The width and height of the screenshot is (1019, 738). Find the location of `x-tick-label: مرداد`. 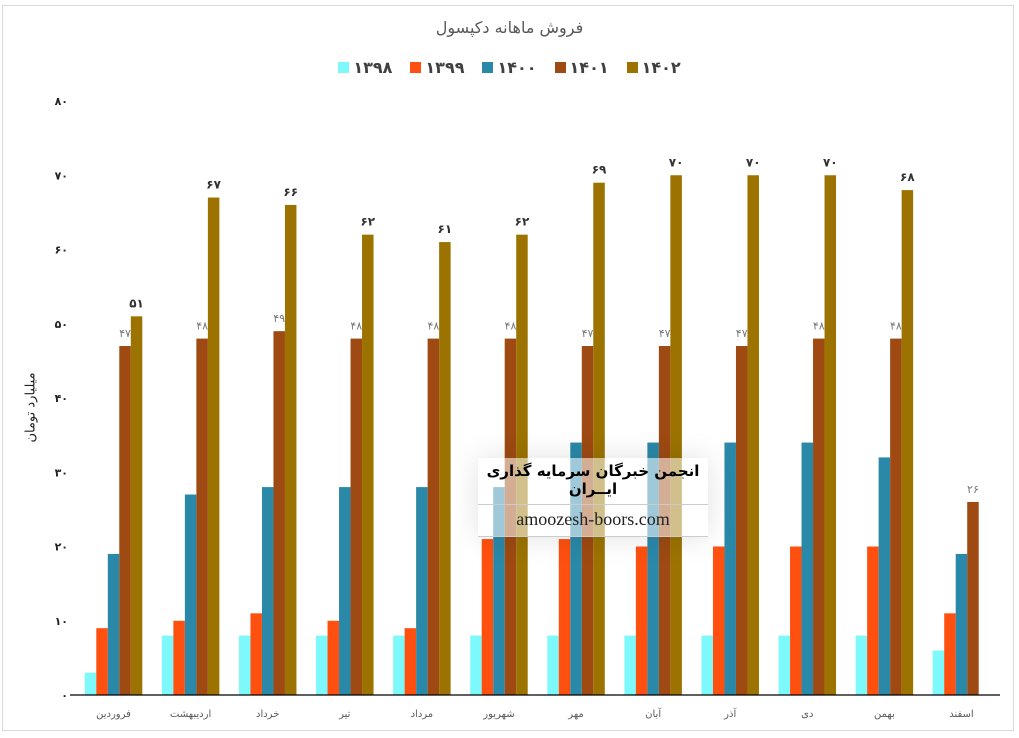

x-tick-label: مرداد is located at coordinates (422, 714).